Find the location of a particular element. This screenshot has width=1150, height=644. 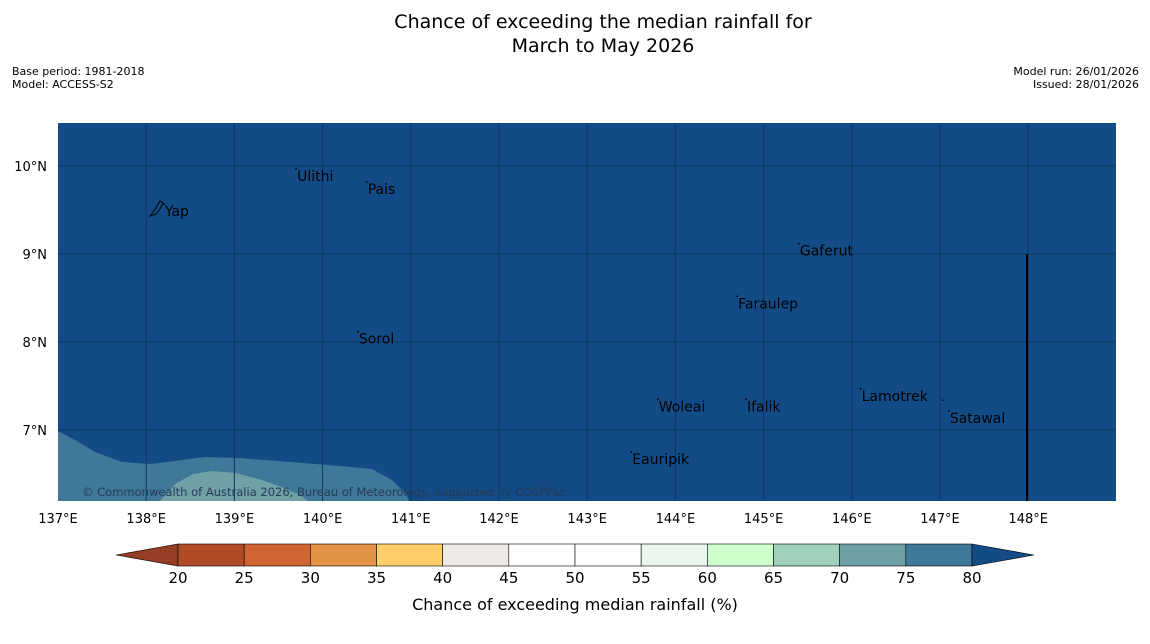

place-label: Woleai is located at coordinates (682, 407).